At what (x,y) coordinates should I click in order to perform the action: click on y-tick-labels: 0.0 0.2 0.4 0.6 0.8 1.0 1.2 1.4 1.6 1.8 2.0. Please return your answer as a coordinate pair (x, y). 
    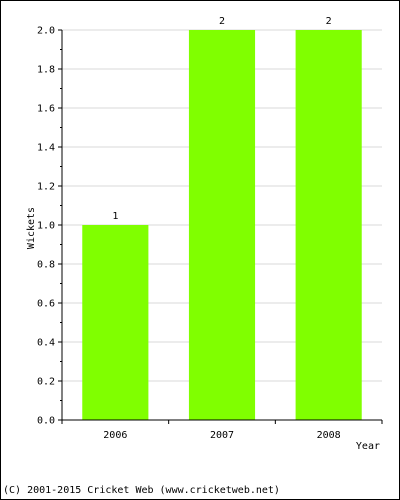
    Looking at the image, I should click on (46, 226).